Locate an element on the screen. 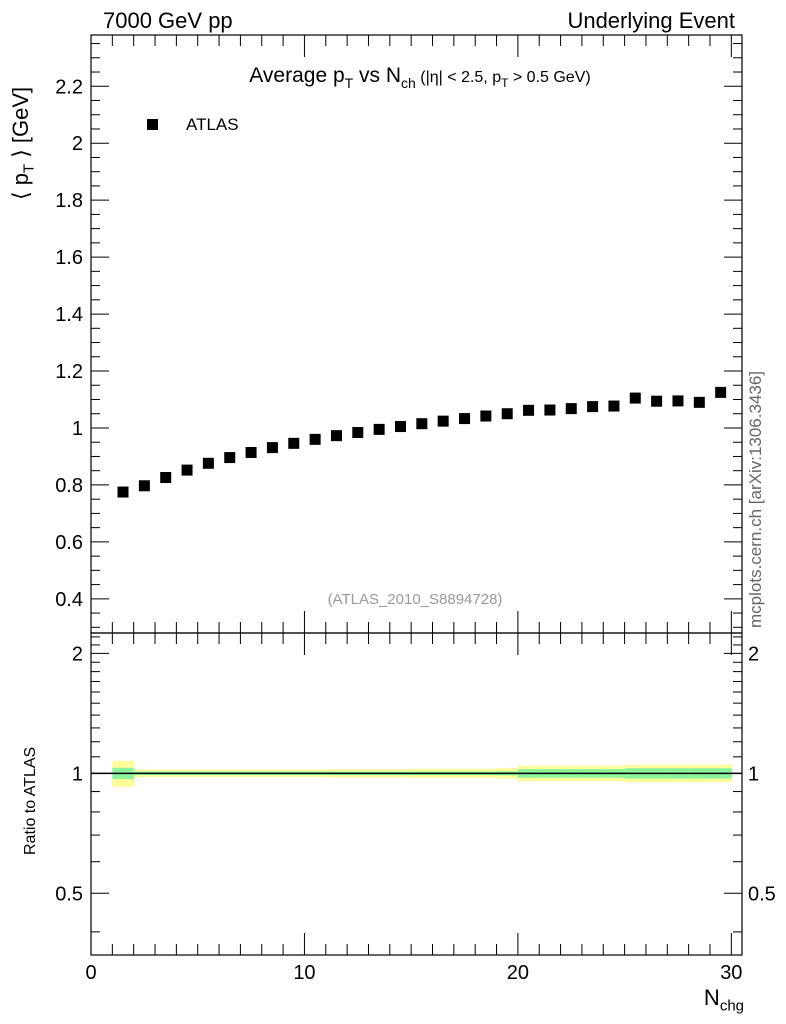 The image size is (786, 1024). main-y-tick-label: 2 is located at coordinates (77, 144).